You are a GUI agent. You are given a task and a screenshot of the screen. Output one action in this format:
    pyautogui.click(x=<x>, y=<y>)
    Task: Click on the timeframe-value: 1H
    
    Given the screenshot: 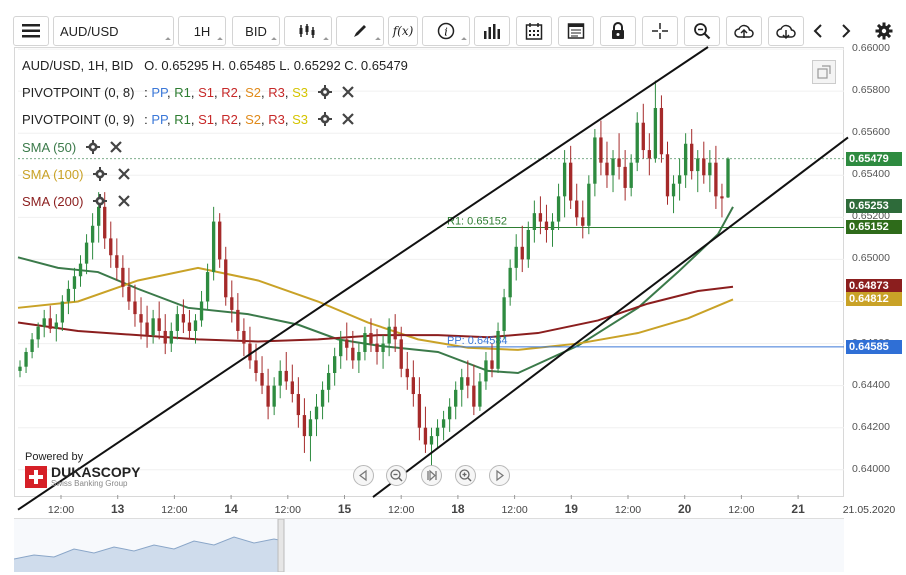 What is the action you would take?
    pyautogui.click(x=202, y=31)
    